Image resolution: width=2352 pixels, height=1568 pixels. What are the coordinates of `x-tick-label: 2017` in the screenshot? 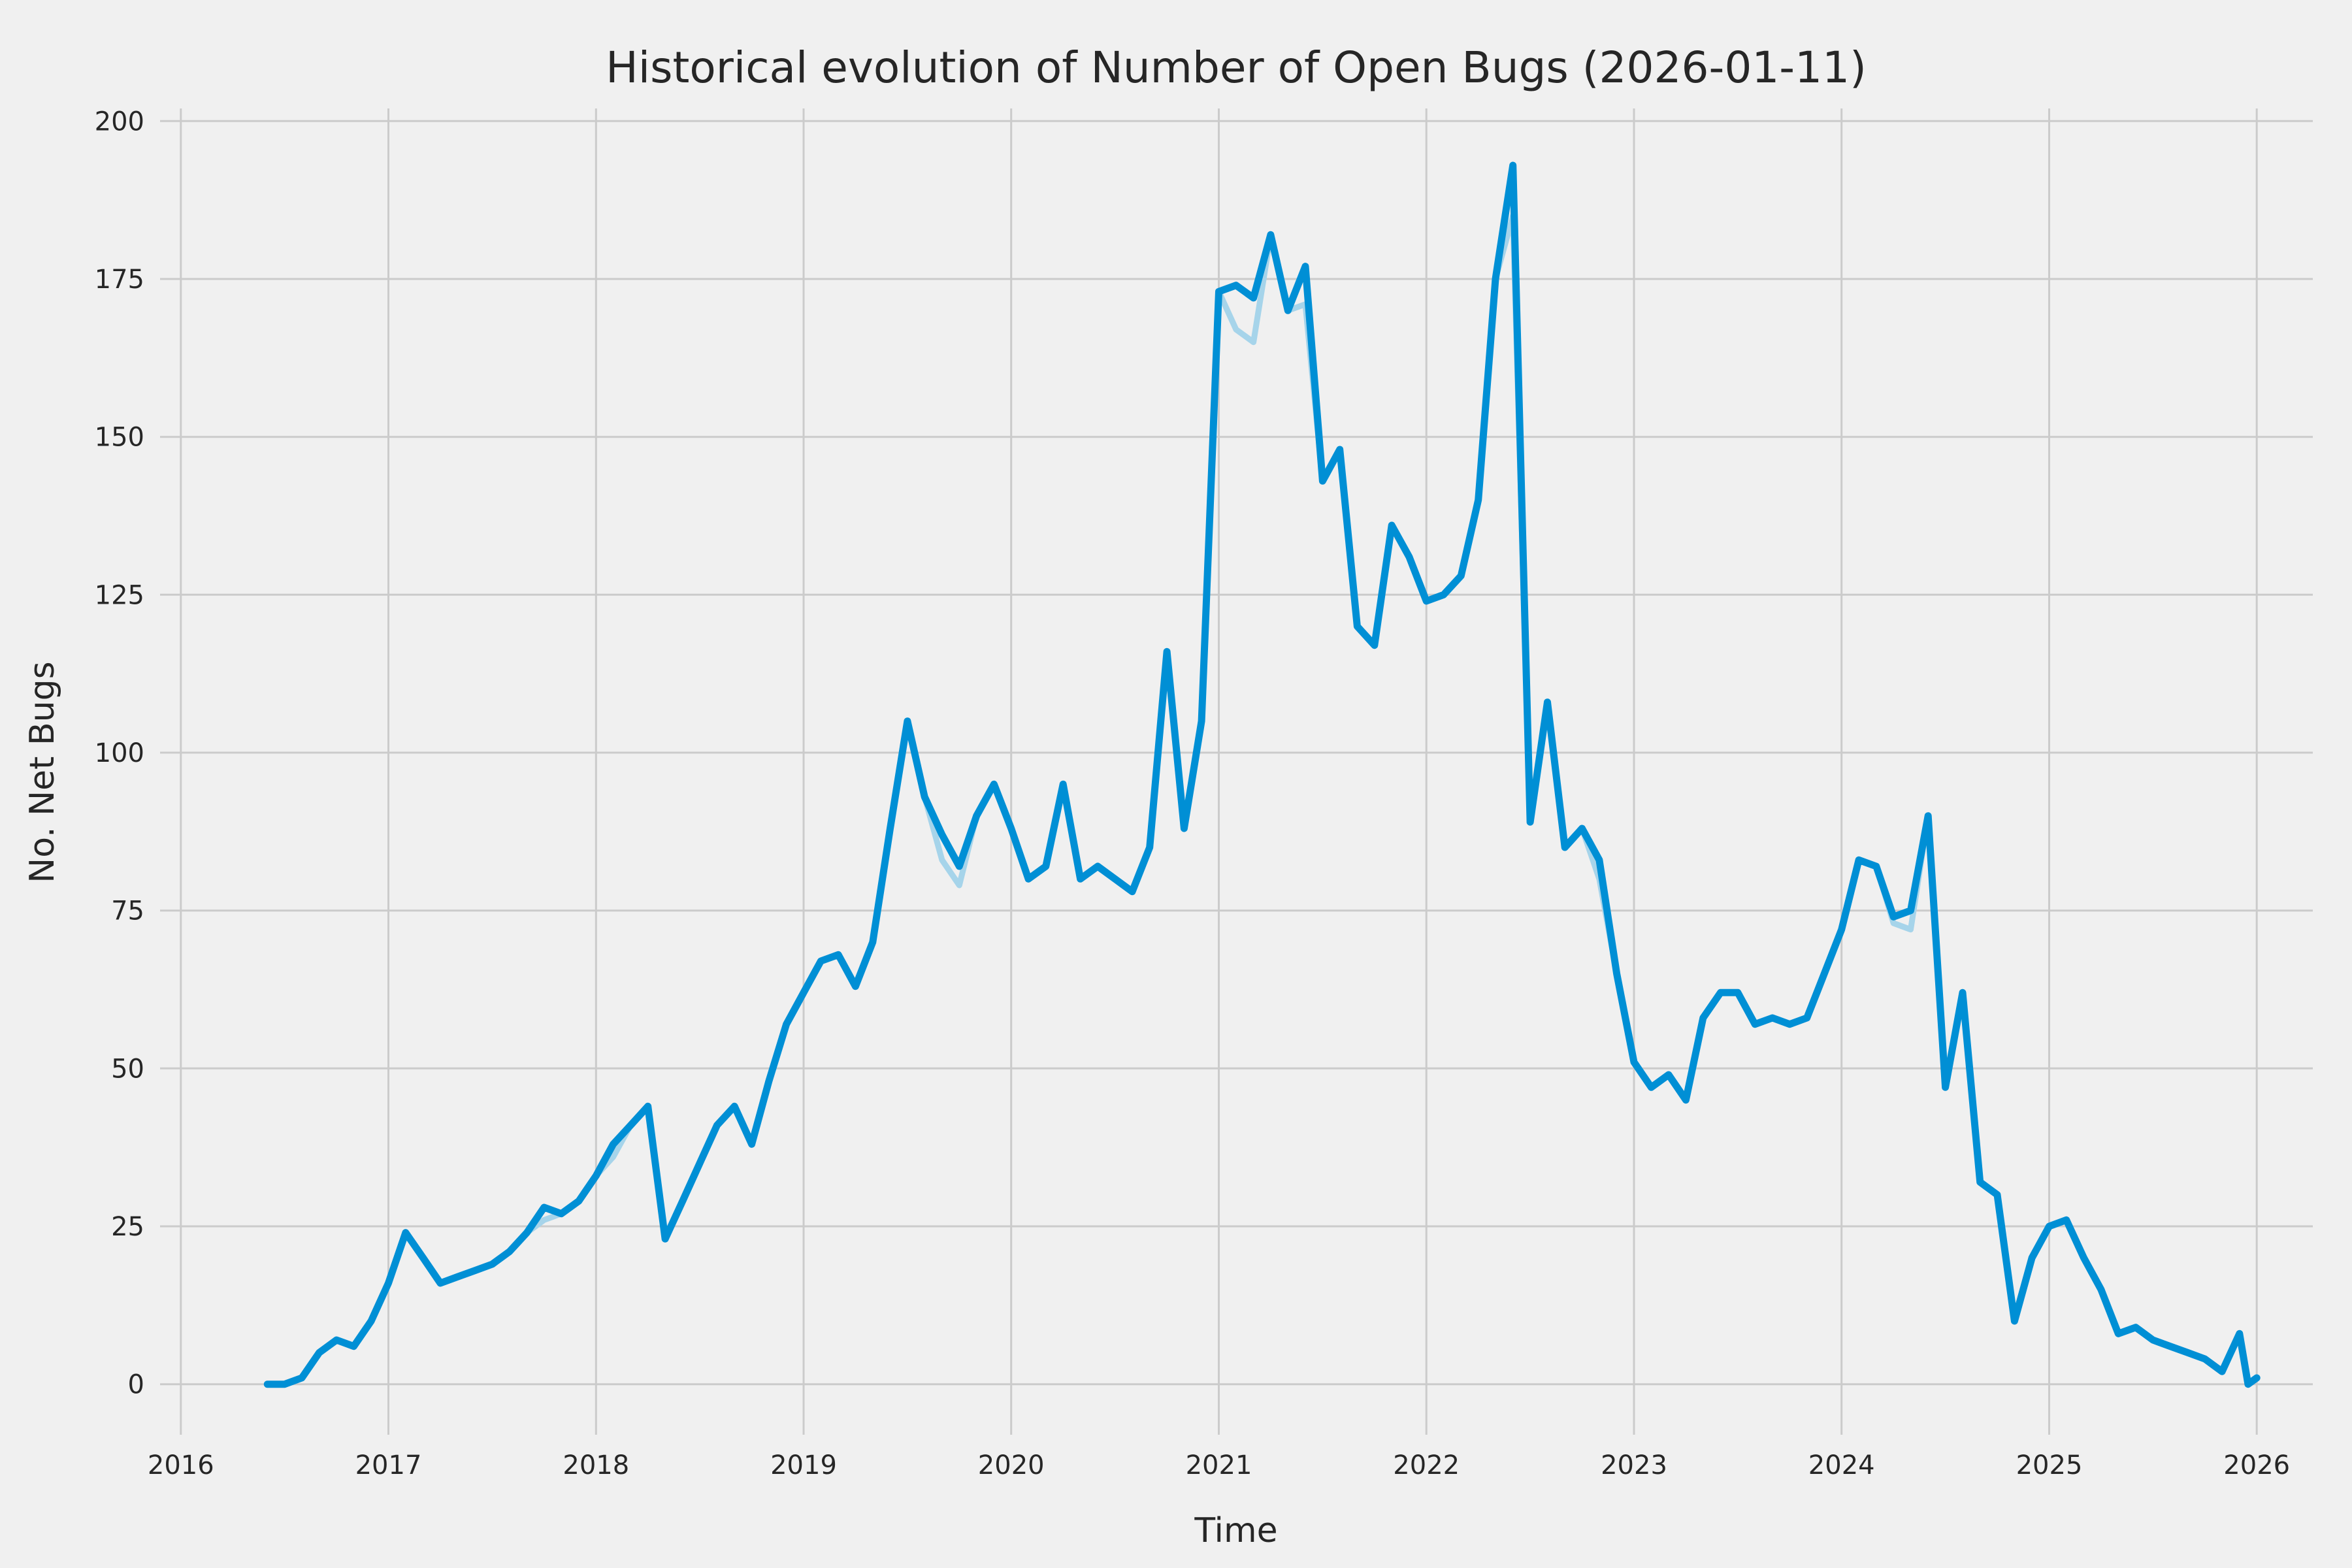 It's located at (388, 1465).